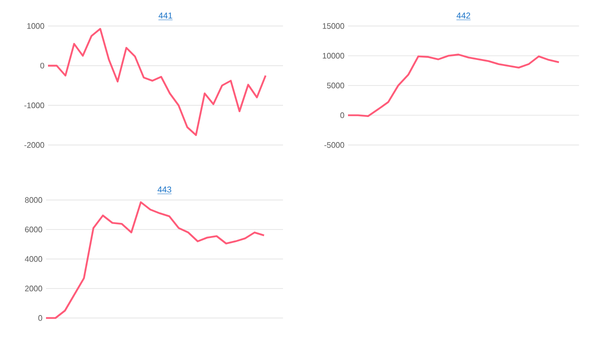 The width and height of the screenshot is (612, 343). Describe the element at coordinates (35, 26) in the screenshot. I see `y-tick-label: 1000` at that location.